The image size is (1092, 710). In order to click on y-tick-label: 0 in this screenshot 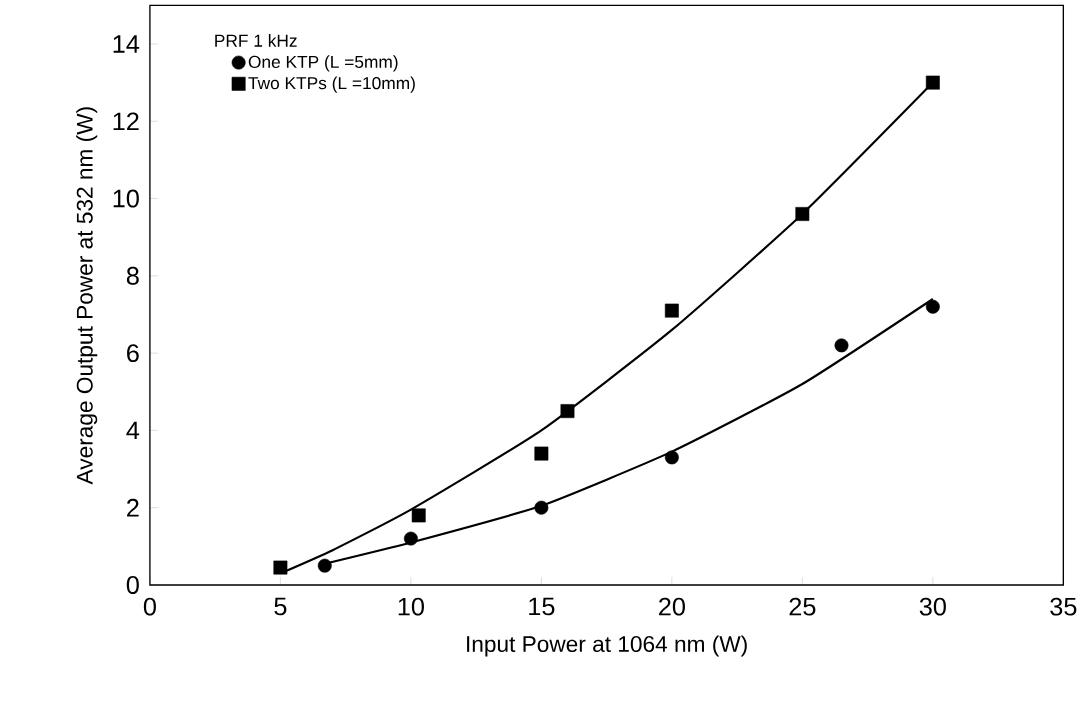, I will do `click(132, 584)`.